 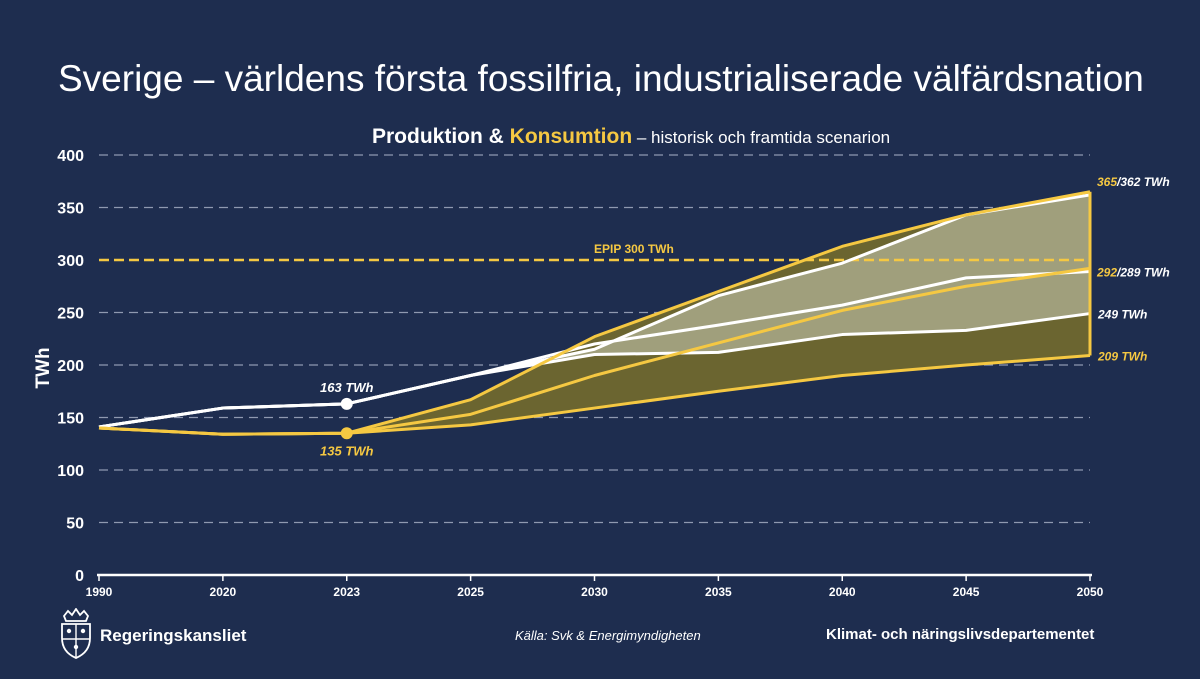 What do you see at coordinates (99, 592) in the screenshot?
I see `x-tick-label: 1990` at bounding box center [99, 592].